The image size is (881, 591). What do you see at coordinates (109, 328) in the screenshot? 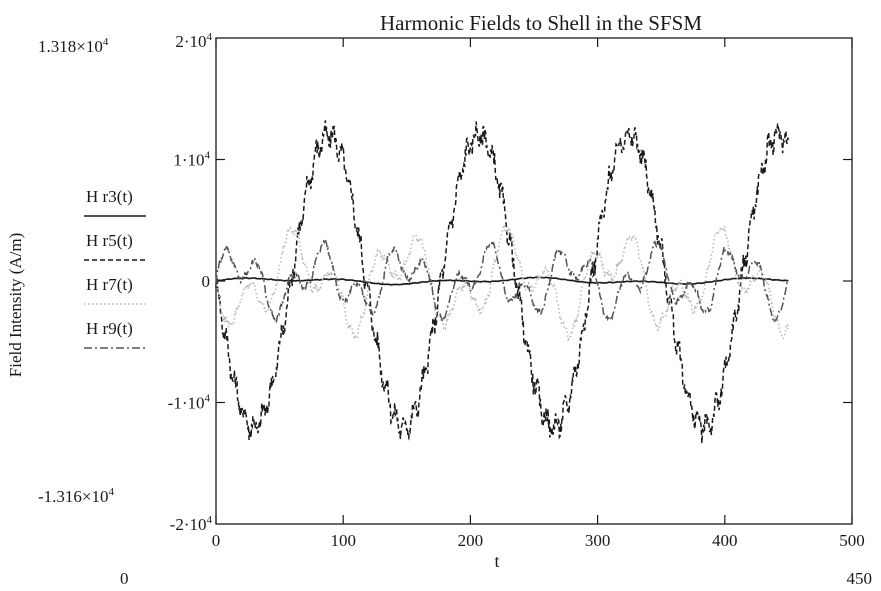
I see `legend-label: H r9(t)` at bounding box center [109, 328].